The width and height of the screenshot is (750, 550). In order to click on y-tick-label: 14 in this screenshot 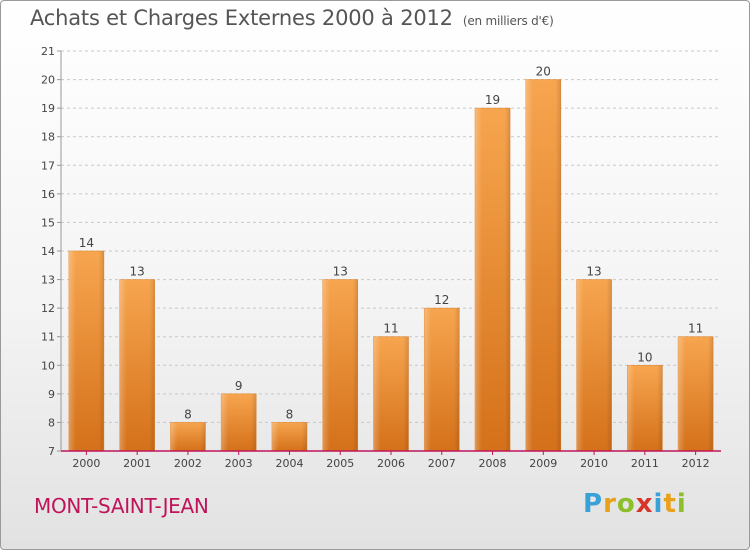, I will do `click(48, 251)`.